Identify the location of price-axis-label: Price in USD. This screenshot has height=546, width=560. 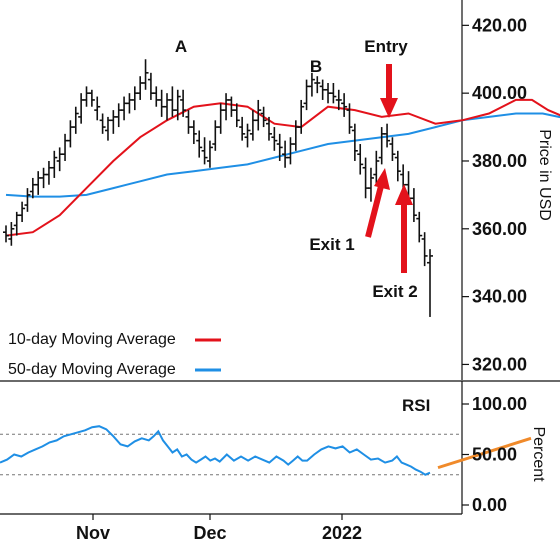
(544, 175).